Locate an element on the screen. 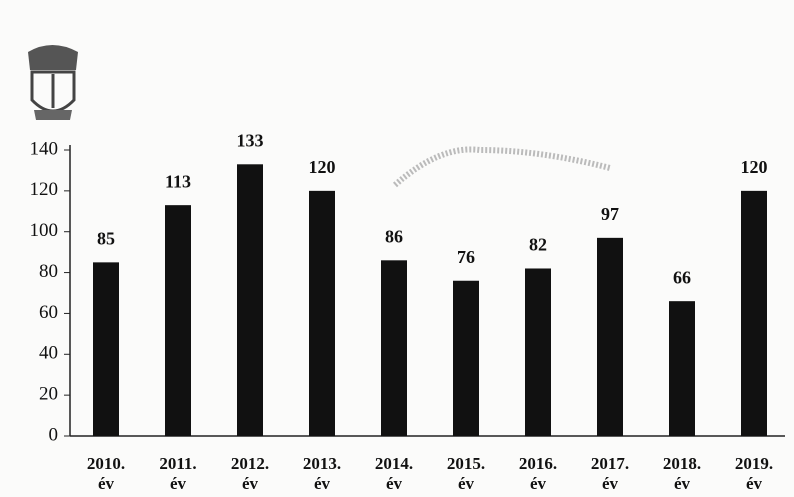 Image resolution: width=794 pixels, height=497 pixels. x-tick-label: 2019. év is located at coordinates (754, 473).